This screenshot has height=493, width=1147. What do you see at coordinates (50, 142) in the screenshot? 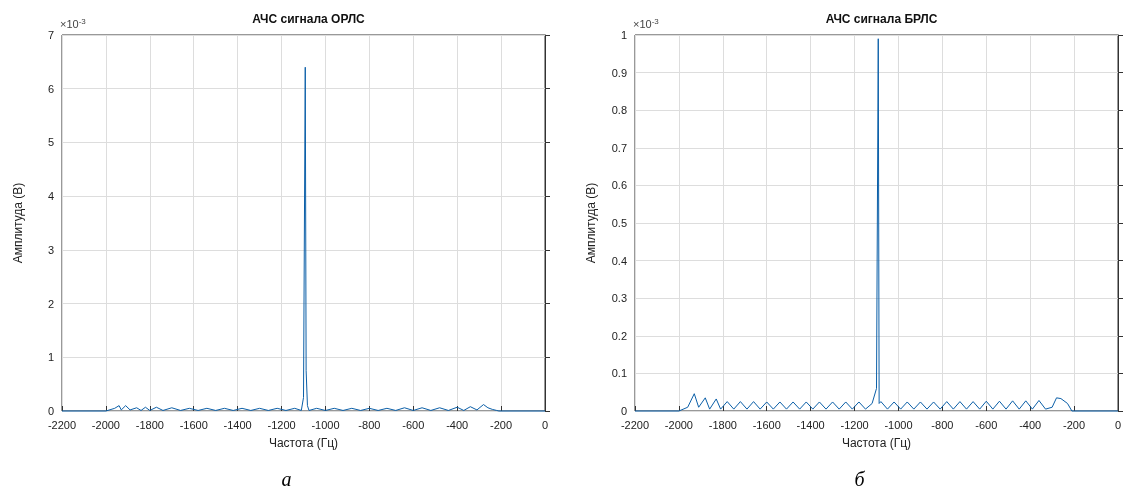
I see `y-tick-label: 5` at bounding box center [50, 142].